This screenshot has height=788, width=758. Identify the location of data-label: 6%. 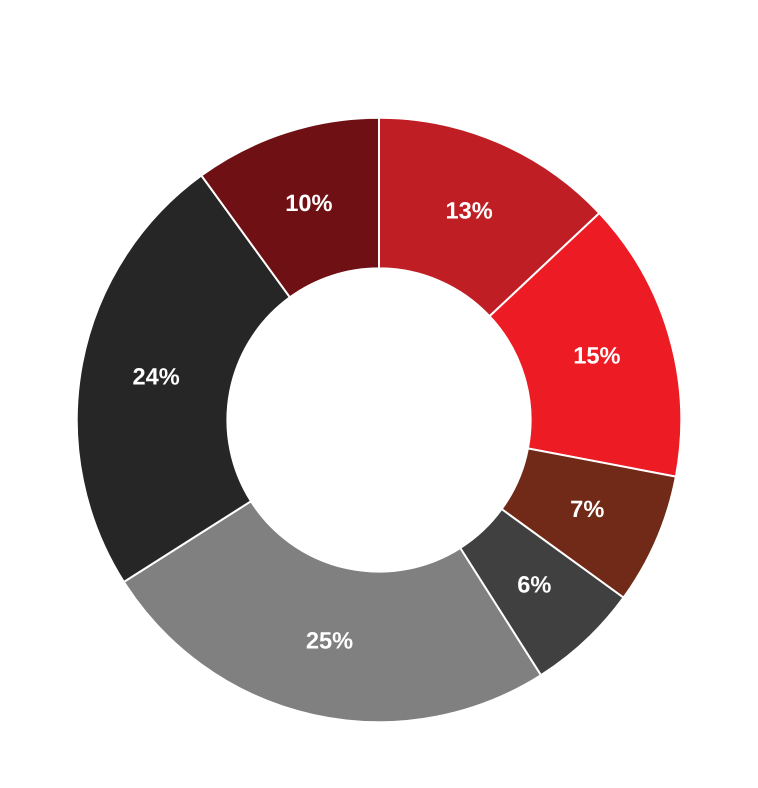
(534, 585).